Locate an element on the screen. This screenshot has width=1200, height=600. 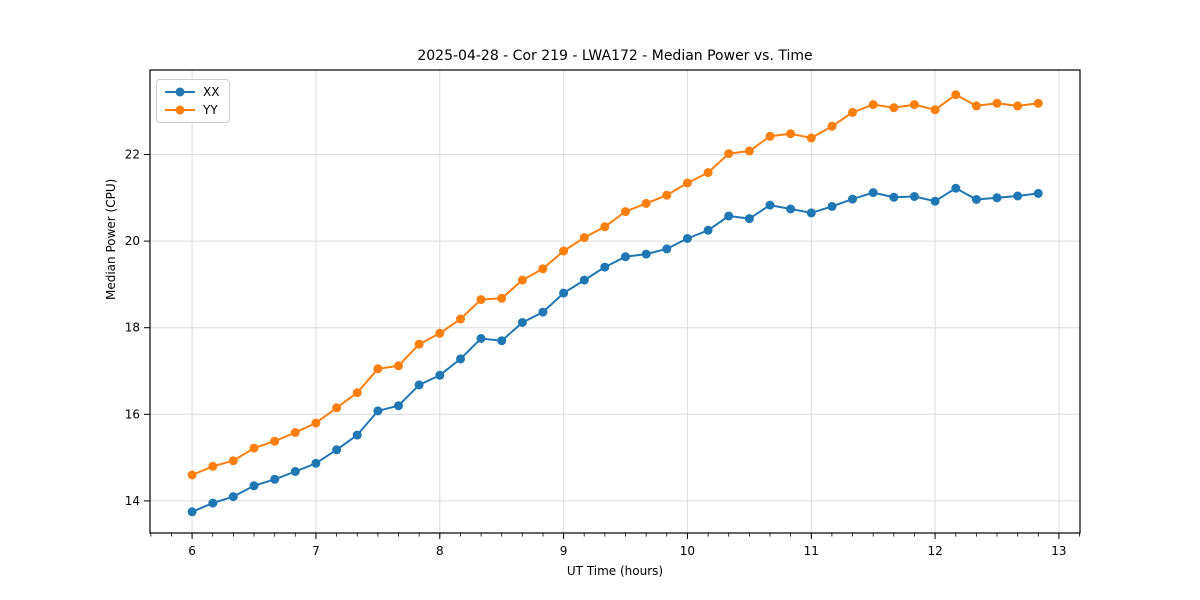
svg-text: 6 is located at coordinates (192, 551).